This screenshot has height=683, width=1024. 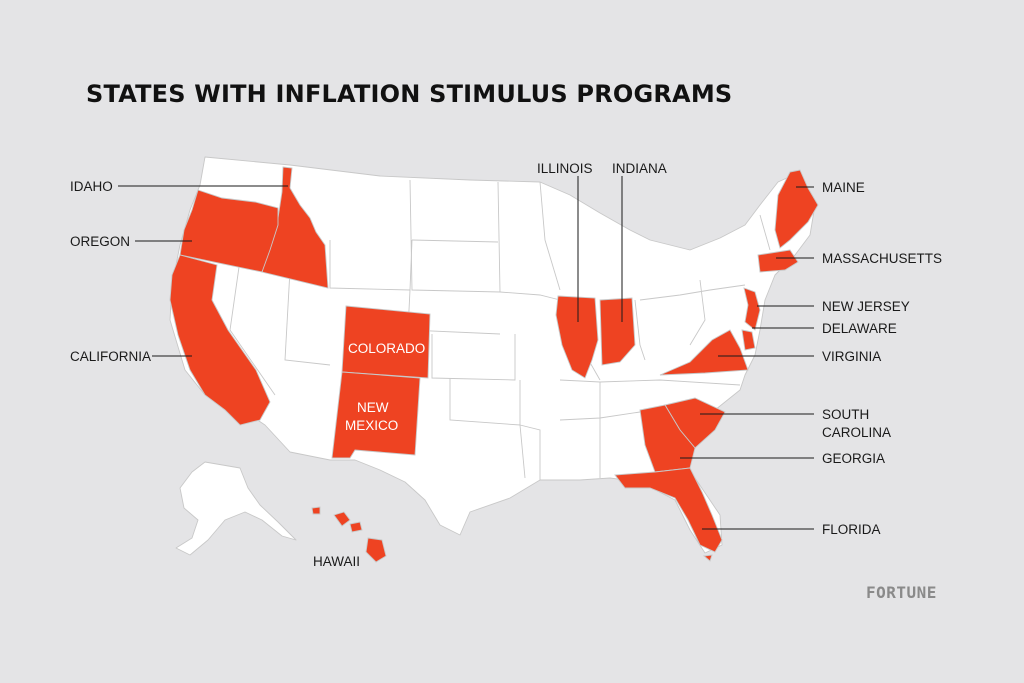 What do you see at coordinates (851, 529) in the screenshot?
I see `label-florida: FLORIDA` at bounding box center [851, 529].